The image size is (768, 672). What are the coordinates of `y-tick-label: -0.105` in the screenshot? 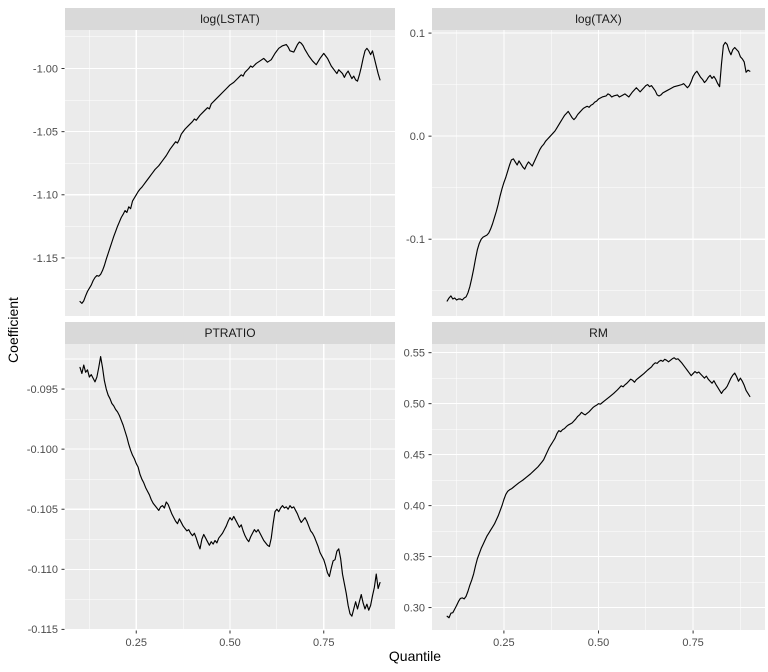 It's located at (42, 510).